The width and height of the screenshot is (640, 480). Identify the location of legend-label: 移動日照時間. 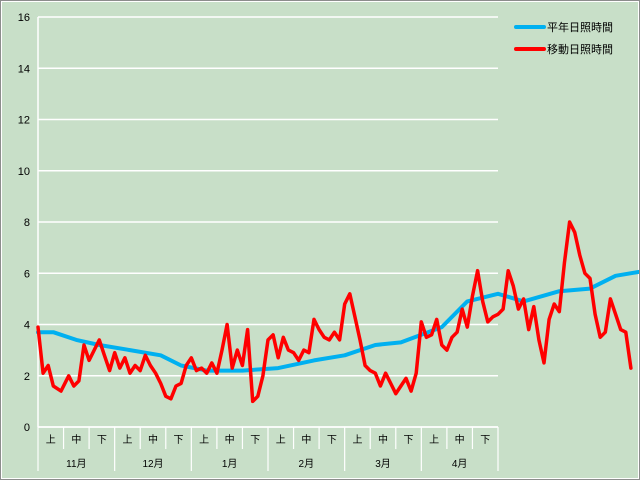
(580, 49).